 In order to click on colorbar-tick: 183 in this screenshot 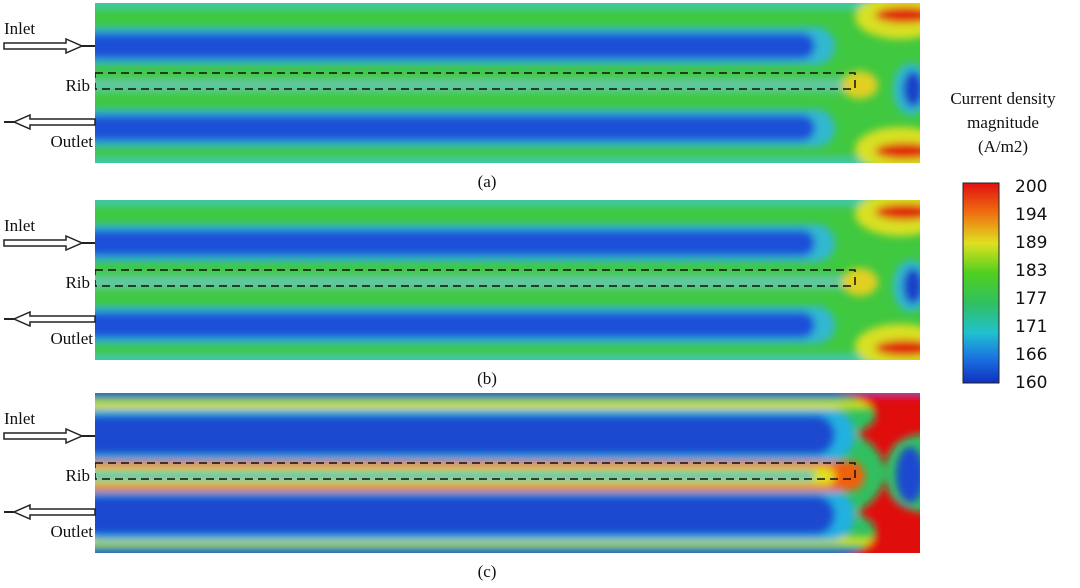, I will do `click(1031, 271)`.